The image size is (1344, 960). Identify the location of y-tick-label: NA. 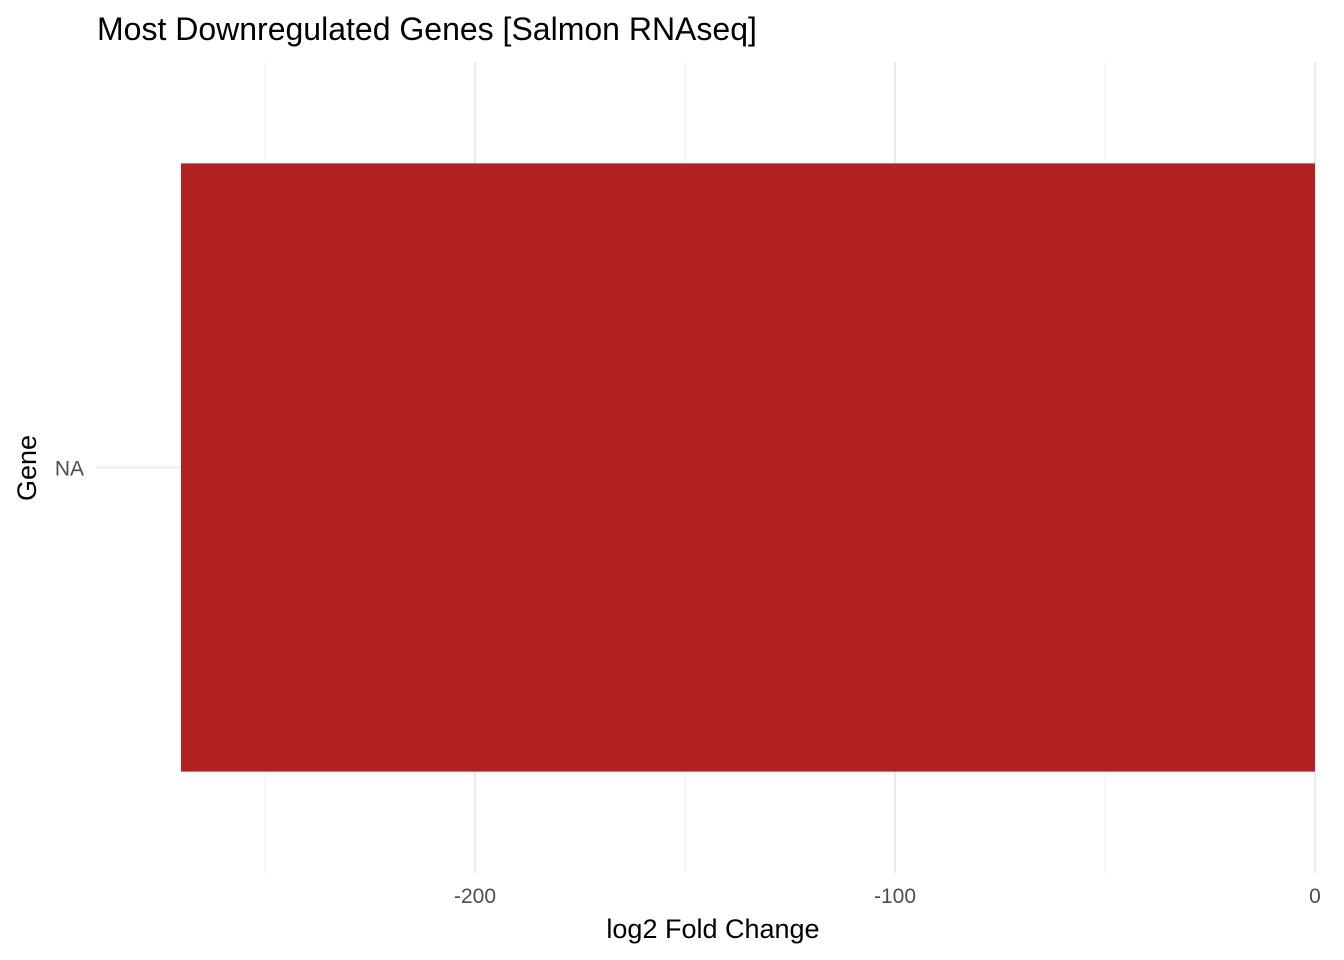
(69, 469).